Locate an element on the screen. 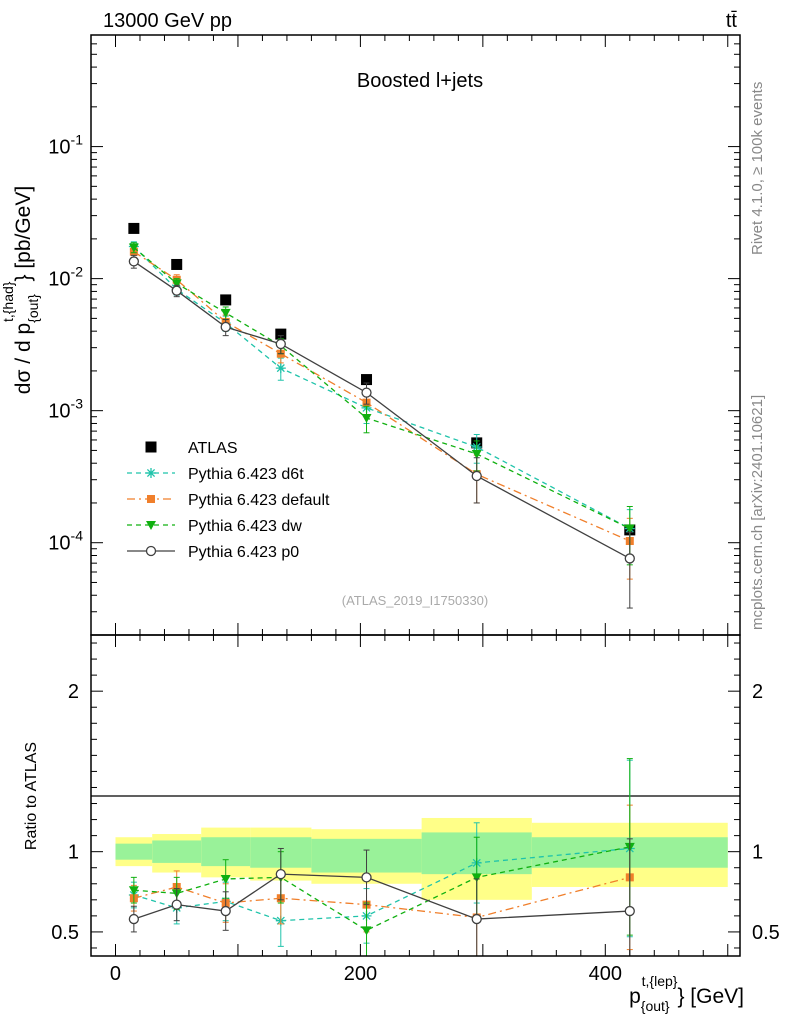 The image size is (786, 1024). x-tick-label: 0 is located at coordinates (115, 974).